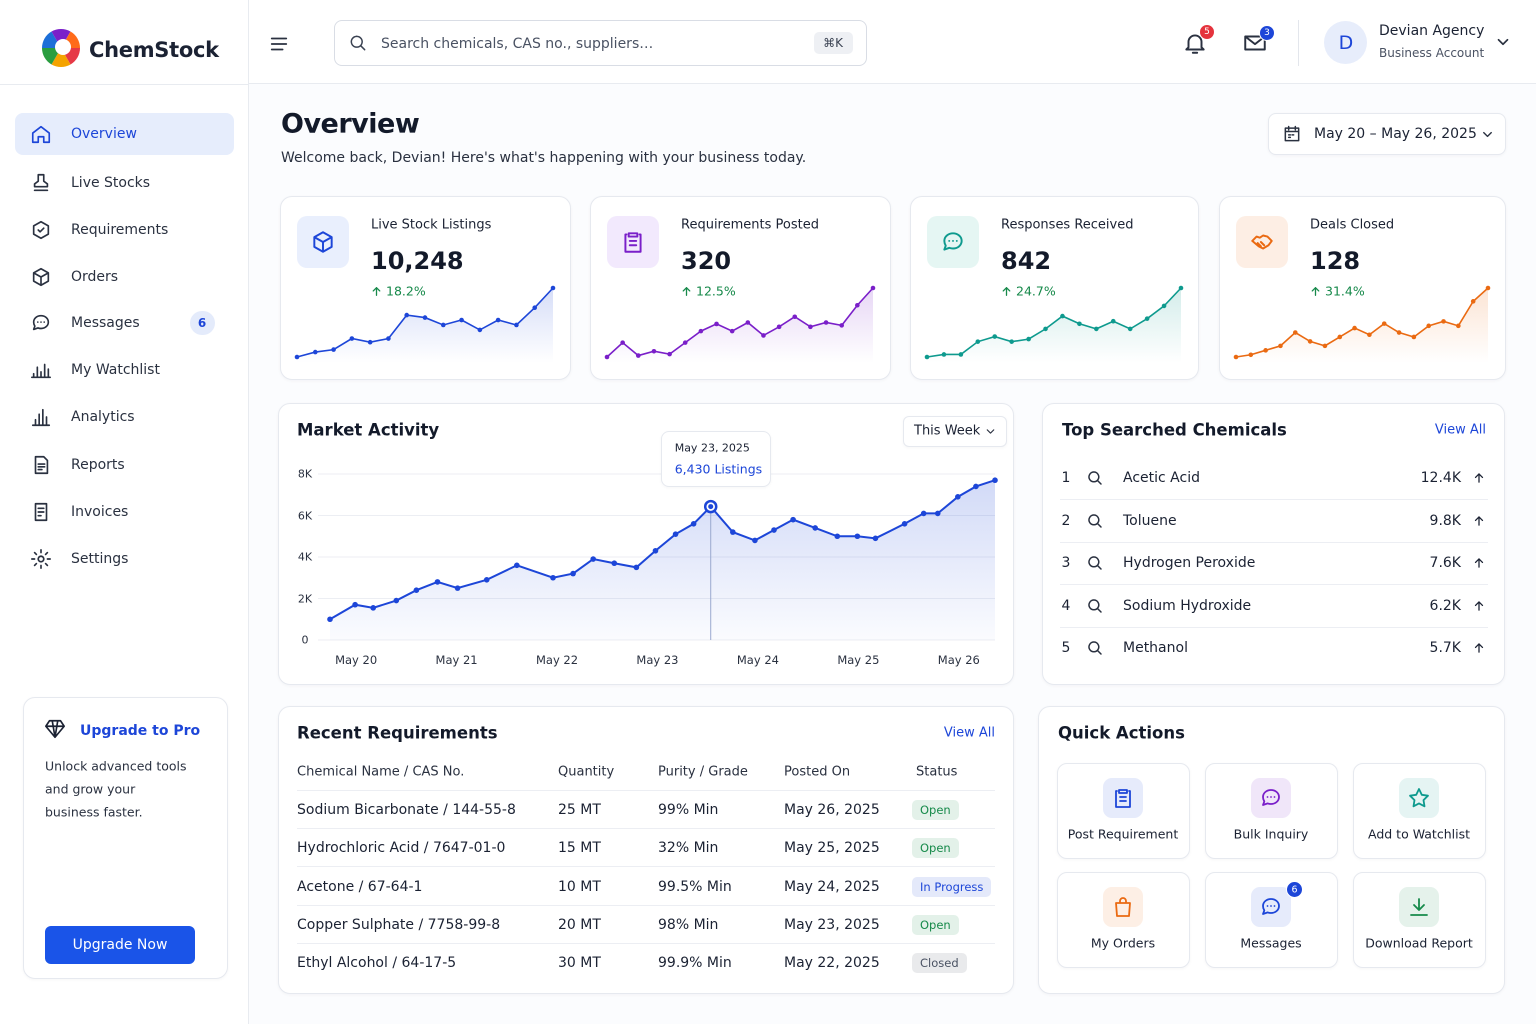 The height and width of the screenshot is (1024, 1536). Describe the element at coordinates (586, 772) in the screenshot. I see `column-header: Quantity` at that location.